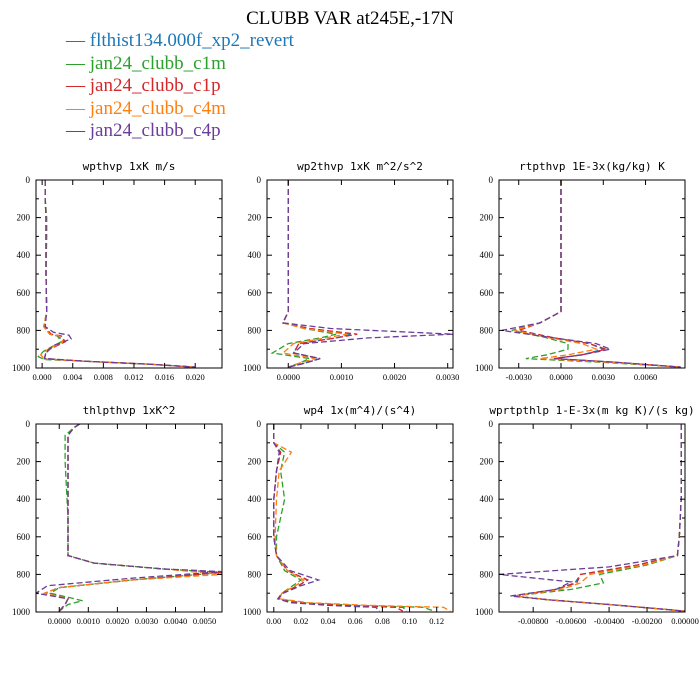  I want to click on legend-label: jan24_clubb_c1p, so click(155, 85).